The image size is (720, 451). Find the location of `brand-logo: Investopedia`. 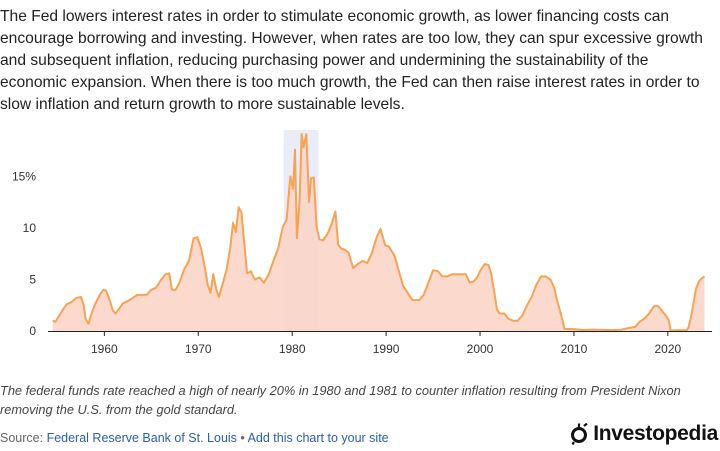

brand-logo: Investopedia is located at coordinates (644, 434).